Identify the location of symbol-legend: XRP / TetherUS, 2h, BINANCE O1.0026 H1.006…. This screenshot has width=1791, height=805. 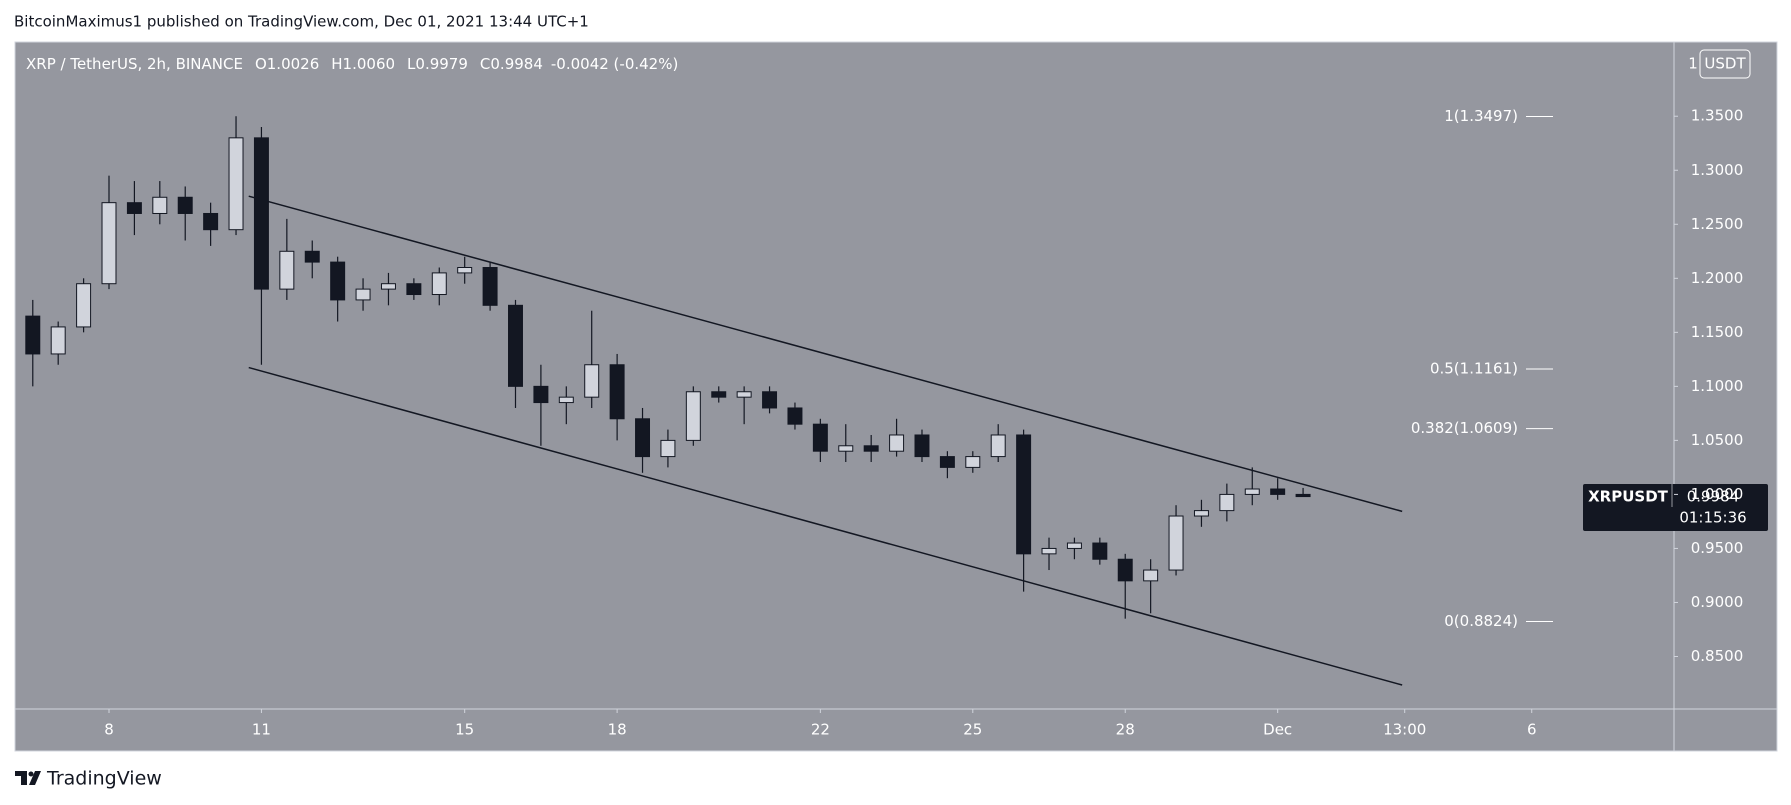
(352, 64).